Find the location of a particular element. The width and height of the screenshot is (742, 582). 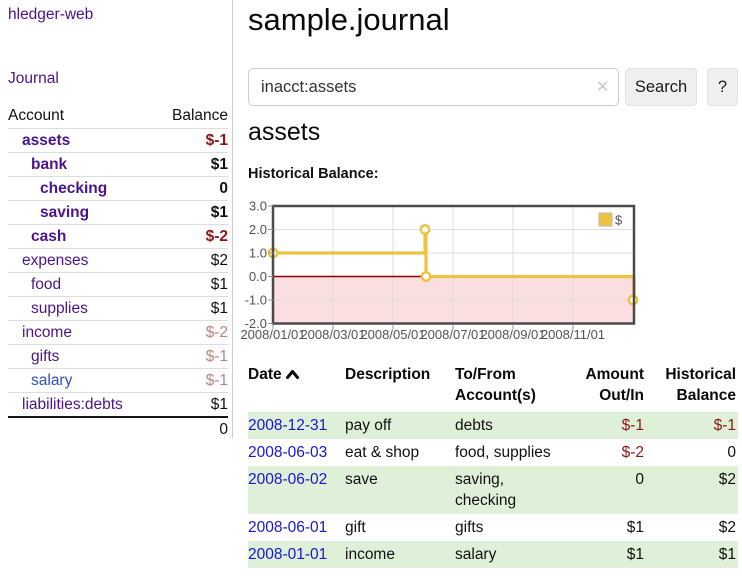

svg-text: 3.0 is located at coordinates (258, 206).